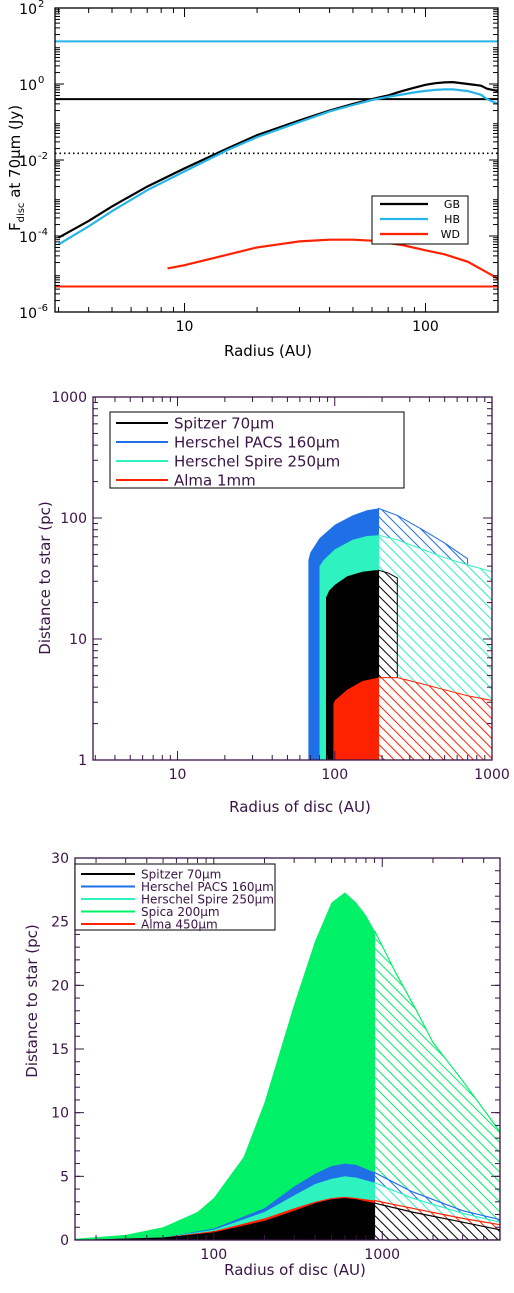 The image size is (514, 1293). What do you see at coordinates (73, 519) in the screenshot?
I see `y-tick-label: 100` at bounding box center [73, 519].